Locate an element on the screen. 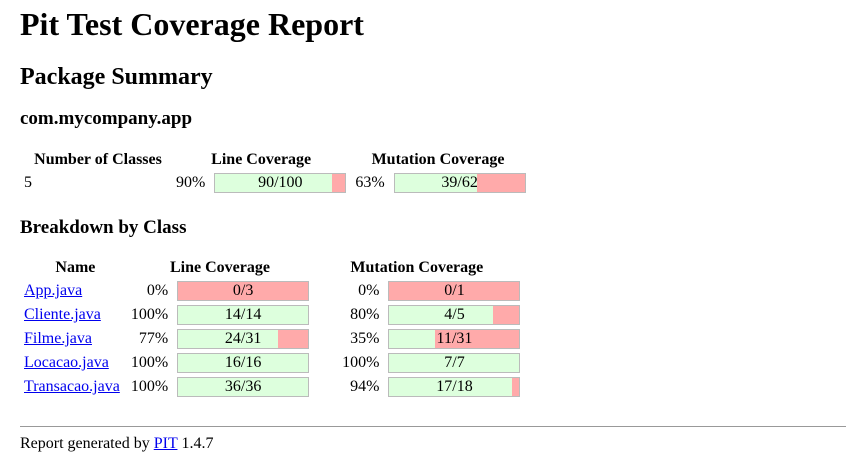 The width and height of the screenshot is (846, 476). table-row: Locacao.java 100% 16/16 100% 7/7 is located at coordinates (272, 363).